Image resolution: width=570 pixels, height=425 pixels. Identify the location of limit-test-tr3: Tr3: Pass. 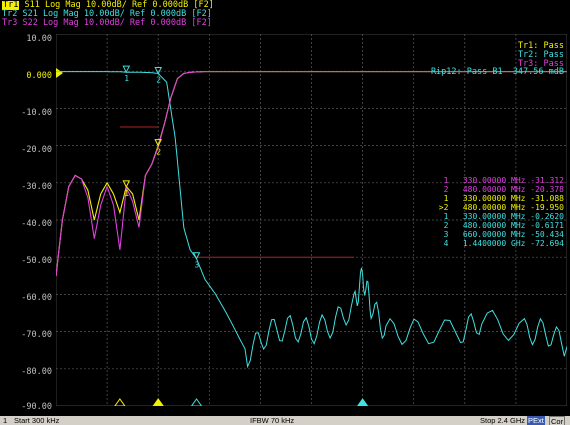
(540, 64).